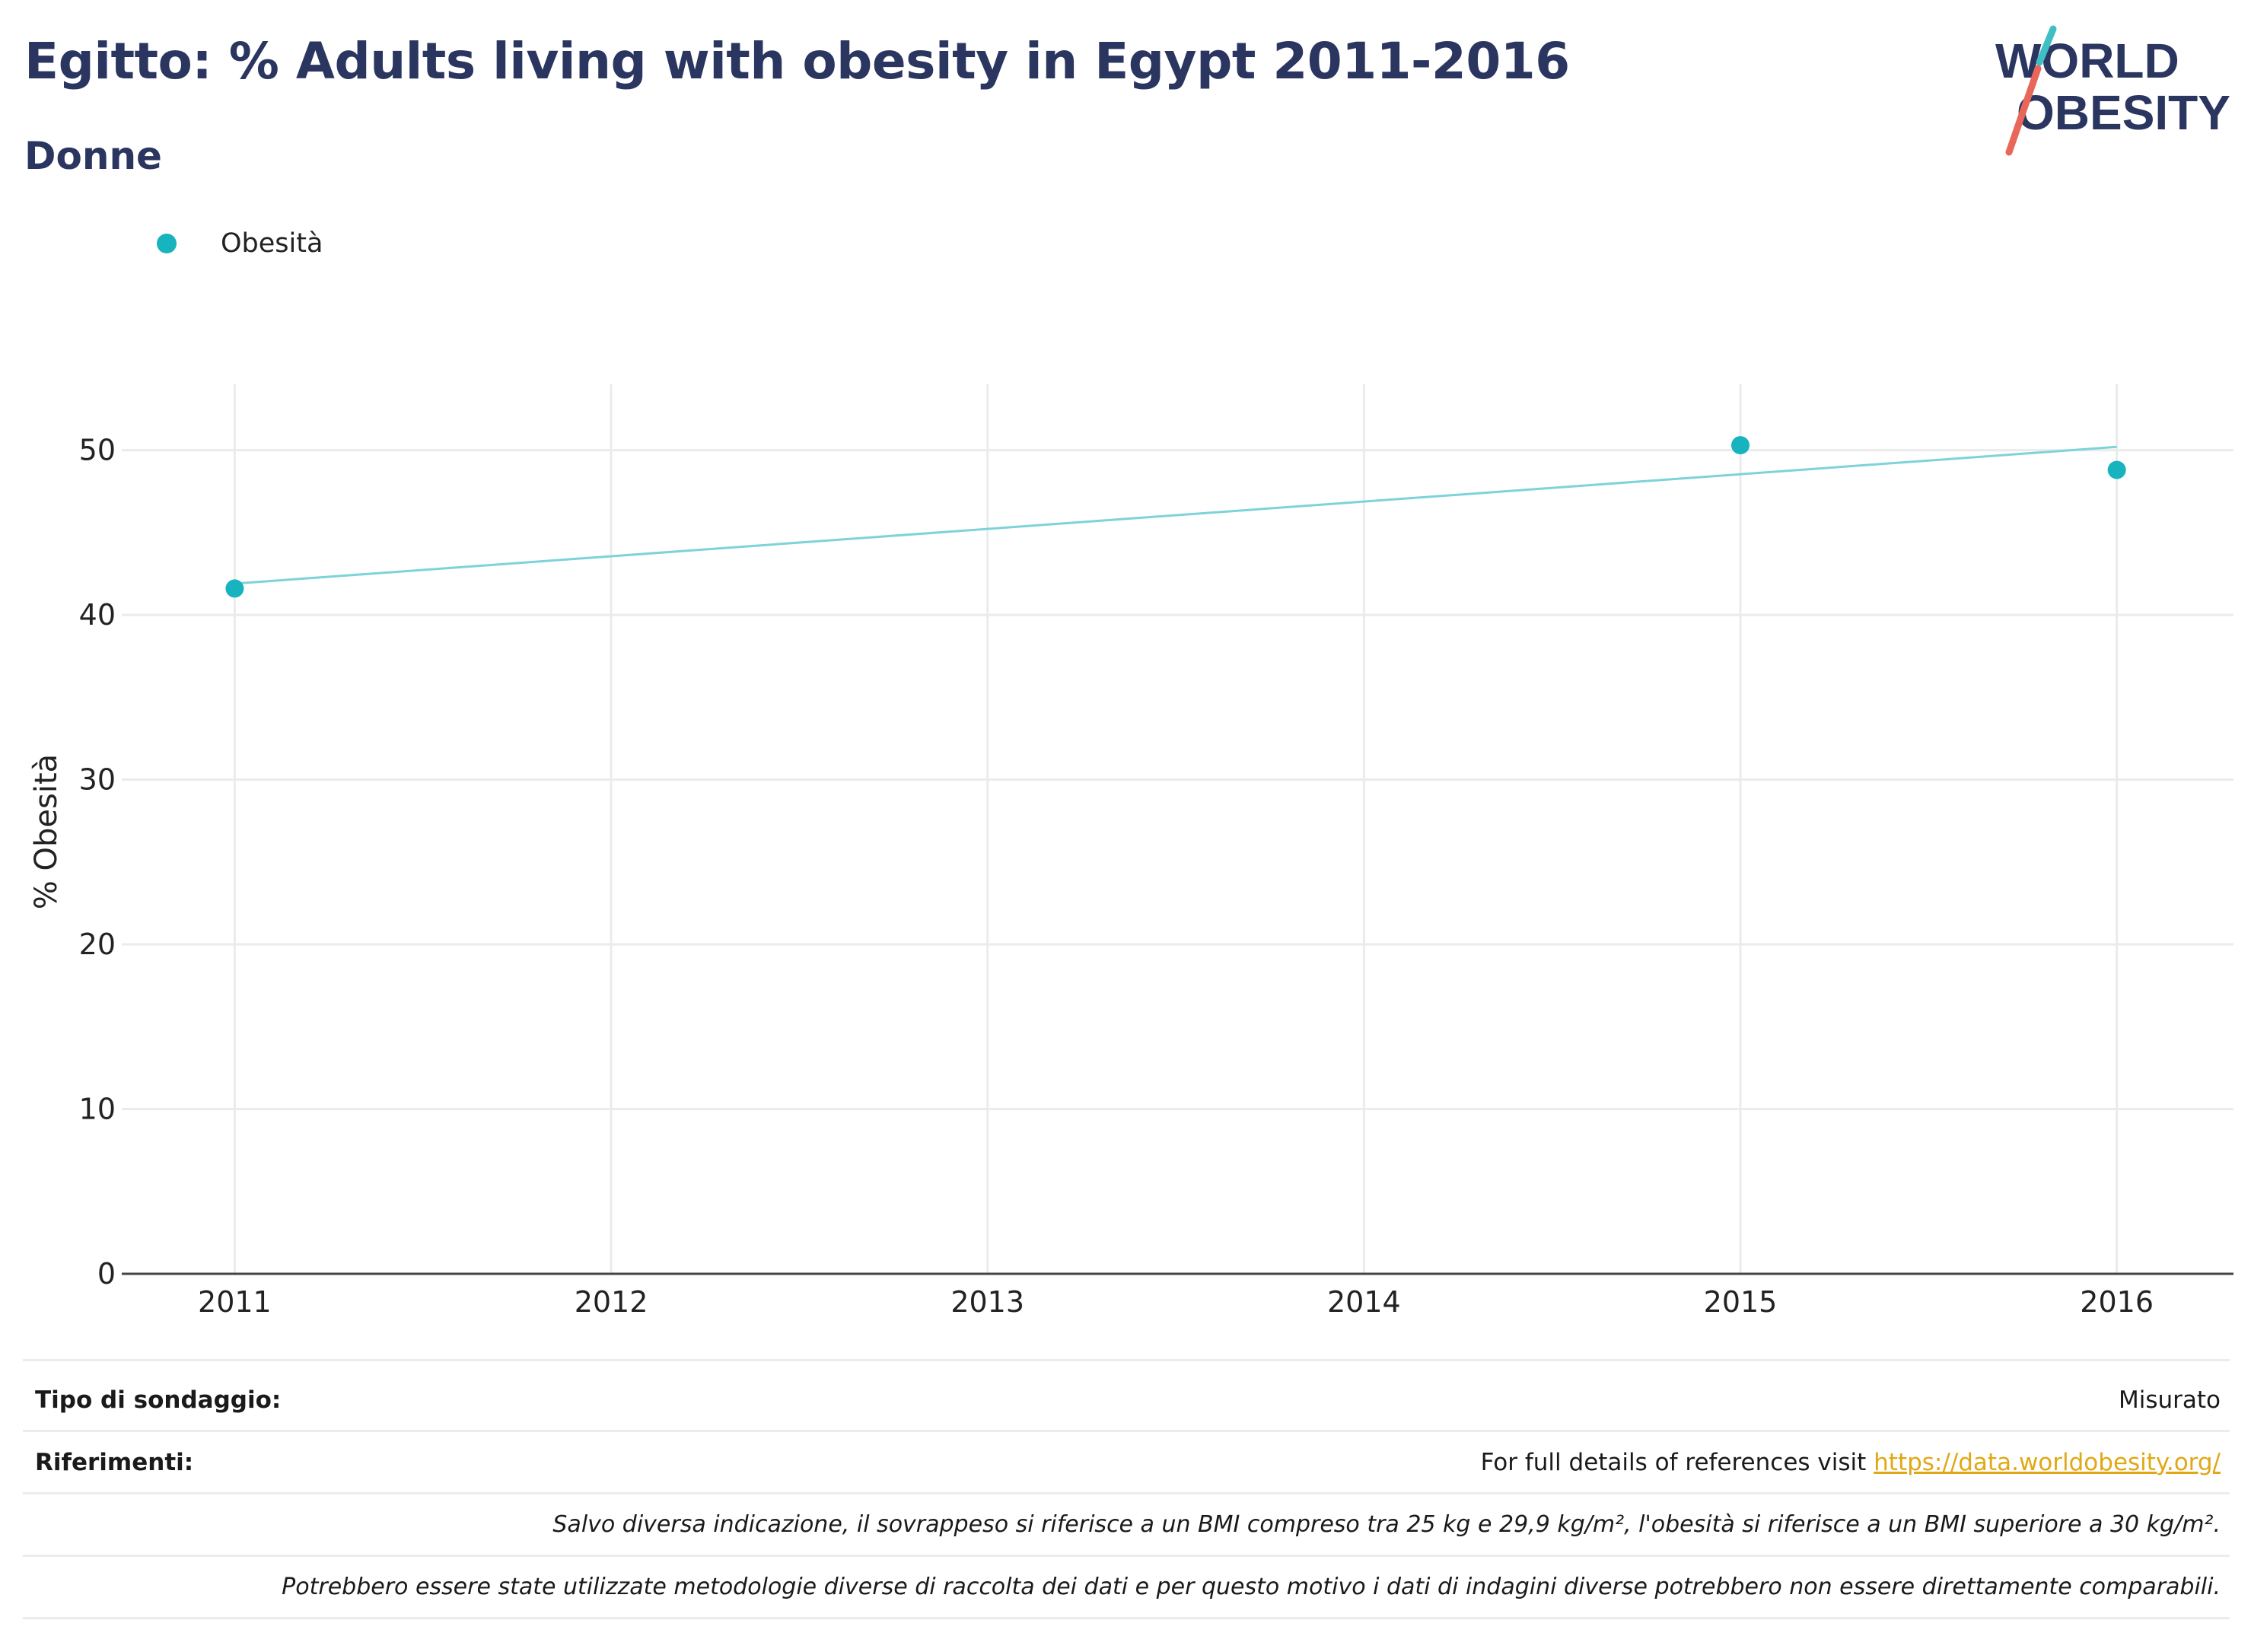 This screenshot has width=2251, height=1652. What do you see at coordinates (234, 588) in the screenshot?
I see `data-point-2011` at bounding box center [234, 588].